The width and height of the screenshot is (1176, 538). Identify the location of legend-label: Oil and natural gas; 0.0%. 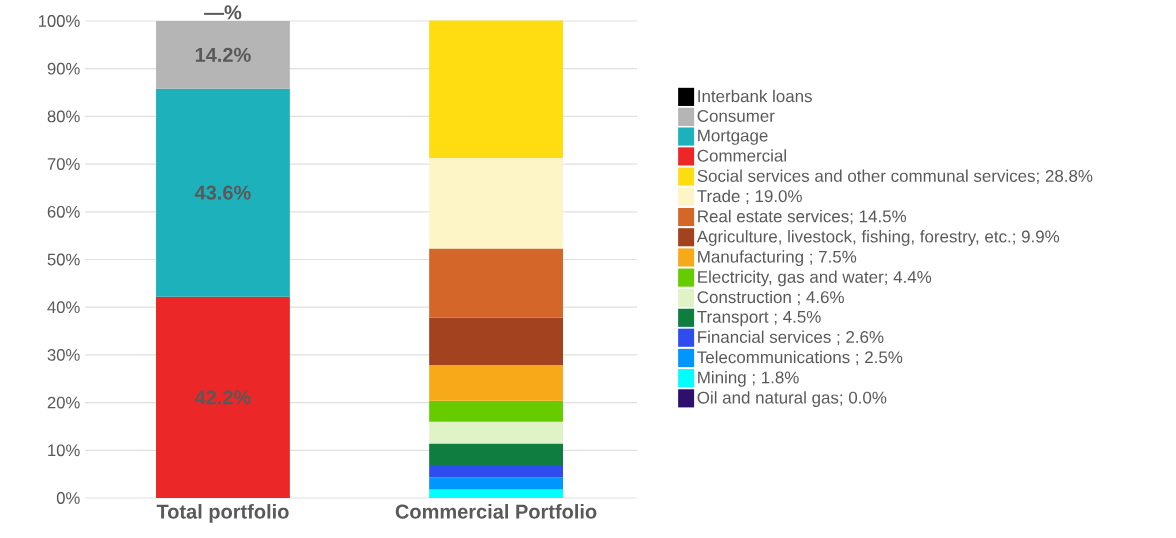
(792, 399).